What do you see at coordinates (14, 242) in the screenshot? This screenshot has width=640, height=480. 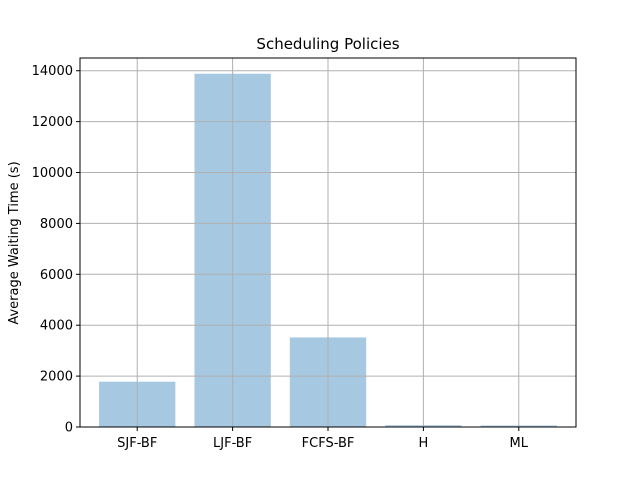 I see `y-axis-label: Average Waiting Time (s)` at bounding box center [14, 242].